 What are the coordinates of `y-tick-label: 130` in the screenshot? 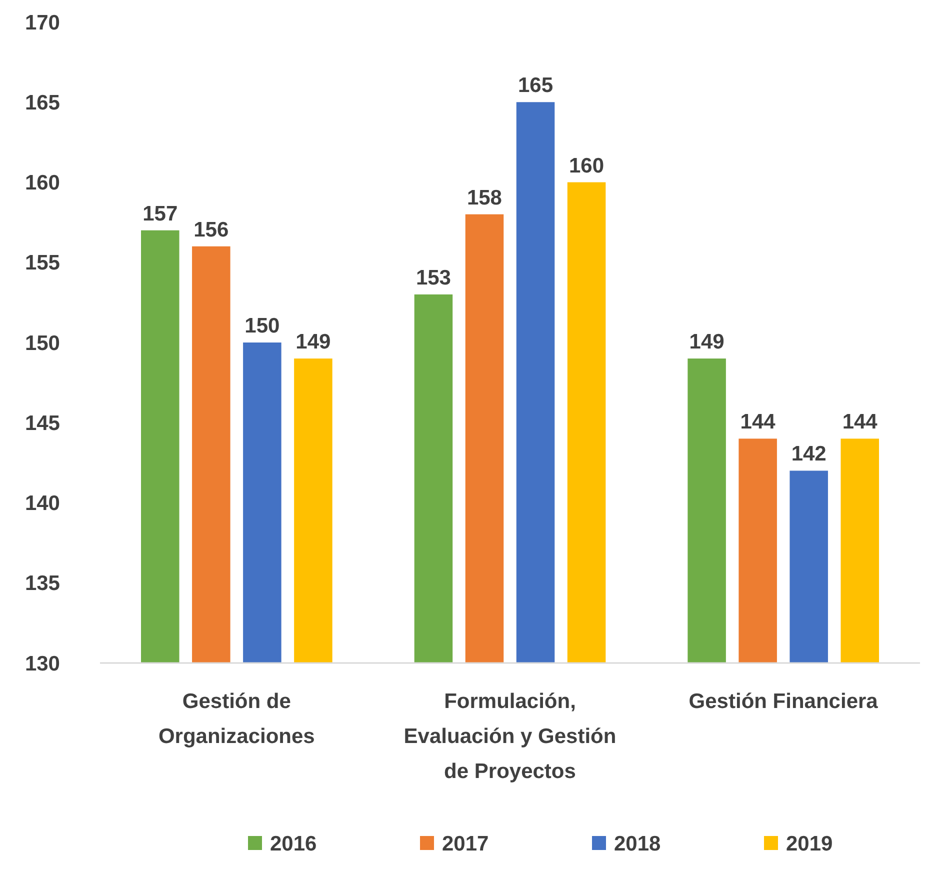 It's located at (42, 664).